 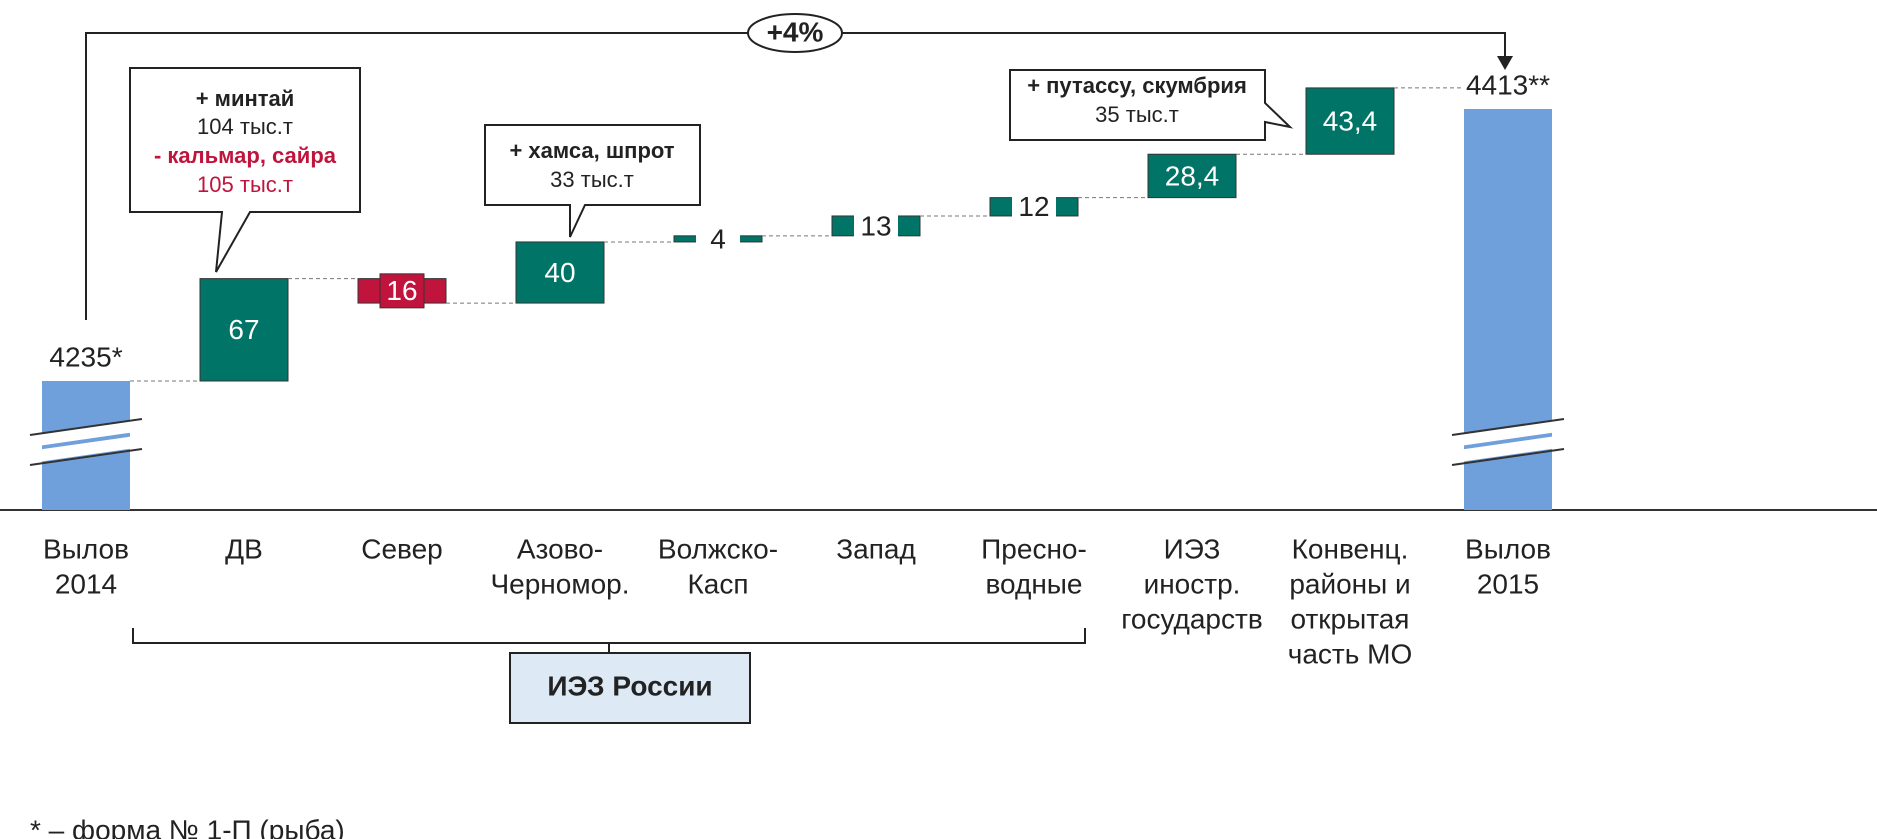 What do you see at coordinates (1349, 583) in the screenshot?
I see `x-tick-label: районы и` at bounding box center [1349, 583].